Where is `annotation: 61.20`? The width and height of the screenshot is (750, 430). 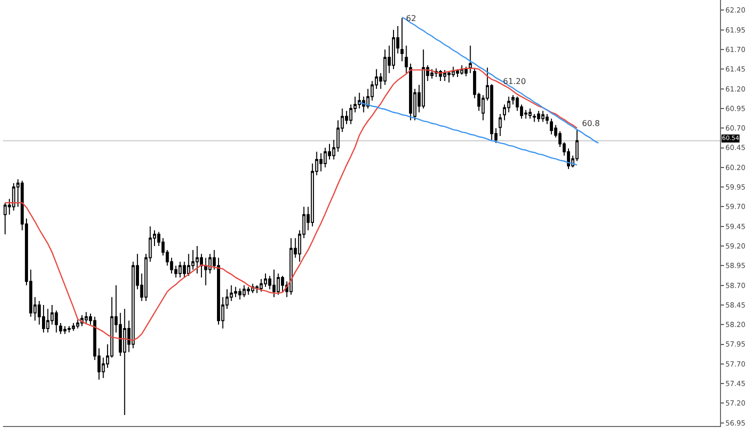 annotation: 61.20 is located at coordinates (514, 81).